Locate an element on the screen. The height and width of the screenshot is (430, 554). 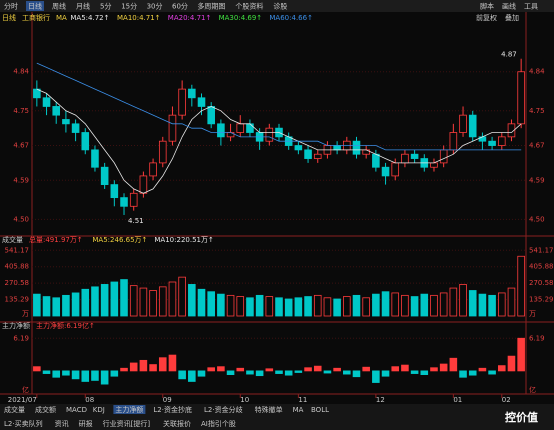
toolbar-button: 脚本 is located at coordinates (487, 6).